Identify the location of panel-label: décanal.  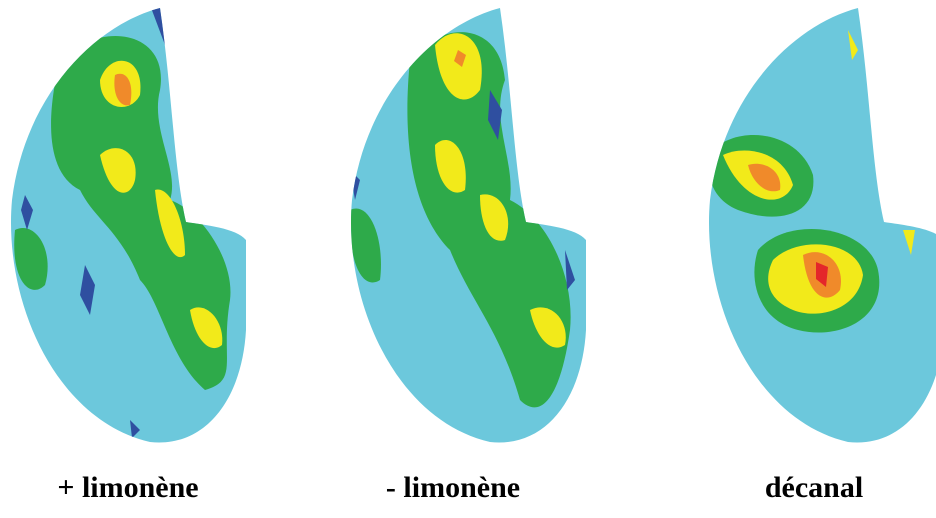
(814, 487).